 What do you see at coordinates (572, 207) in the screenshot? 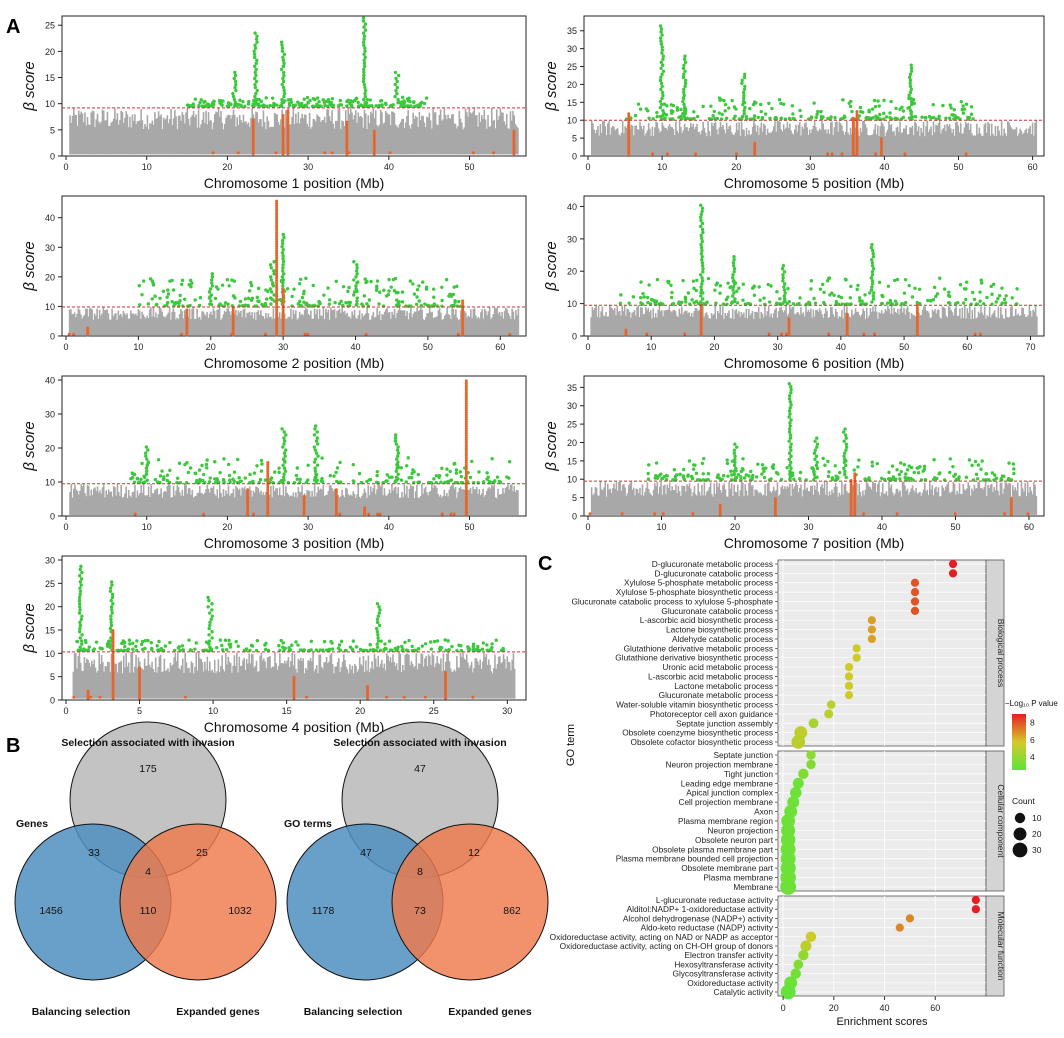
I see `y-tick-label: 40` at bounding box center [572, 207].